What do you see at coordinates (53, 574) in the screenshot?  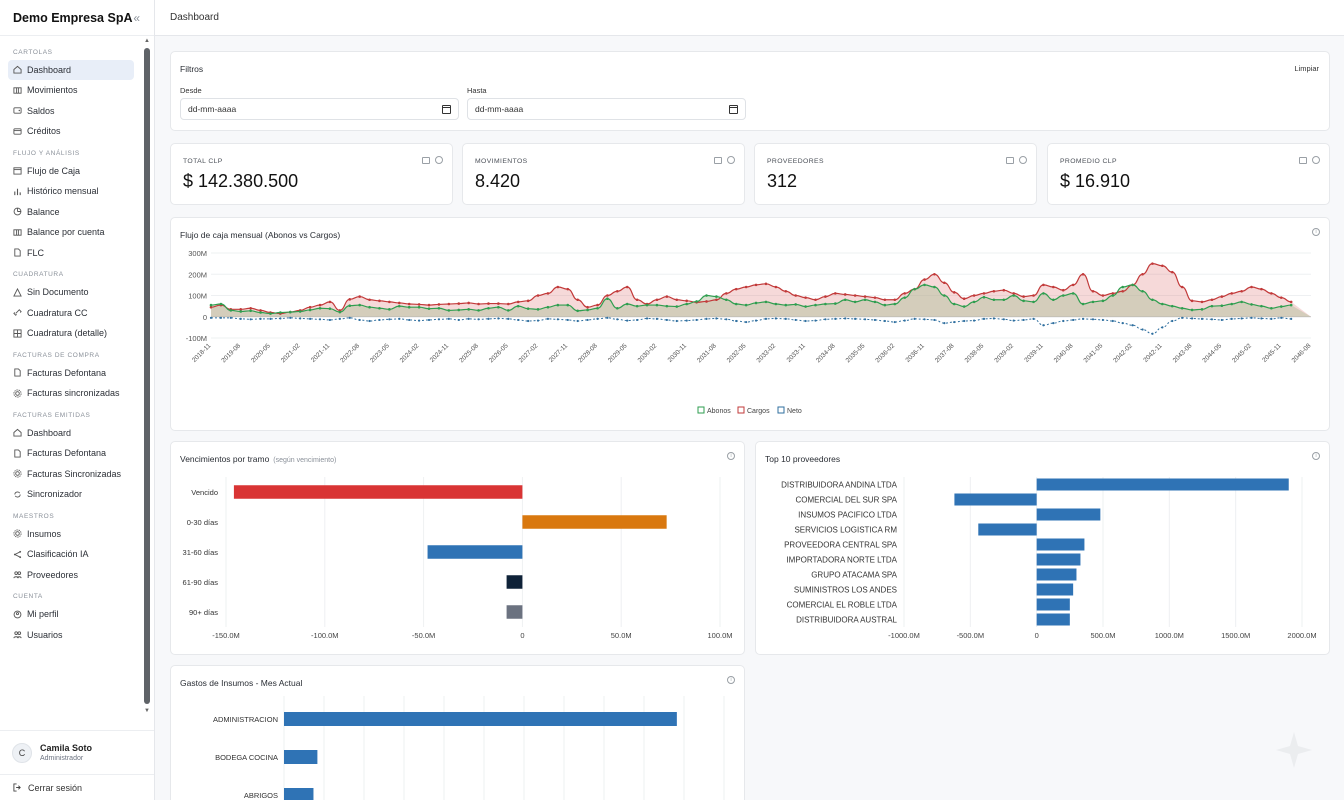 I see `sidebar-item-label: Proveedores` at bounding box center [53, 574].